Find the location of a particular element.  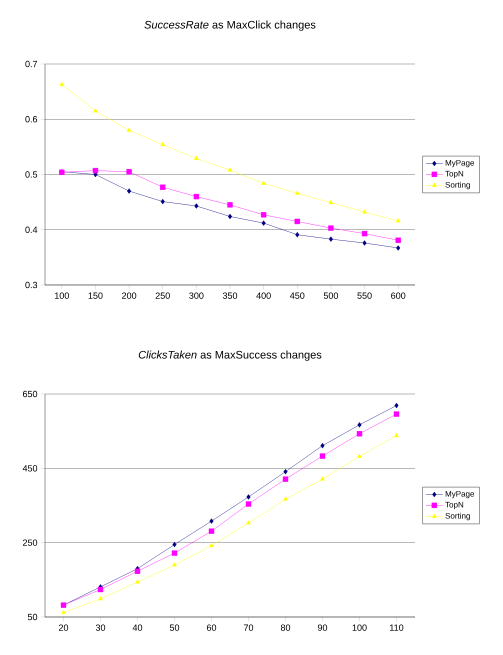

x-tick-label: 550 is located at coordinates (364, 295).